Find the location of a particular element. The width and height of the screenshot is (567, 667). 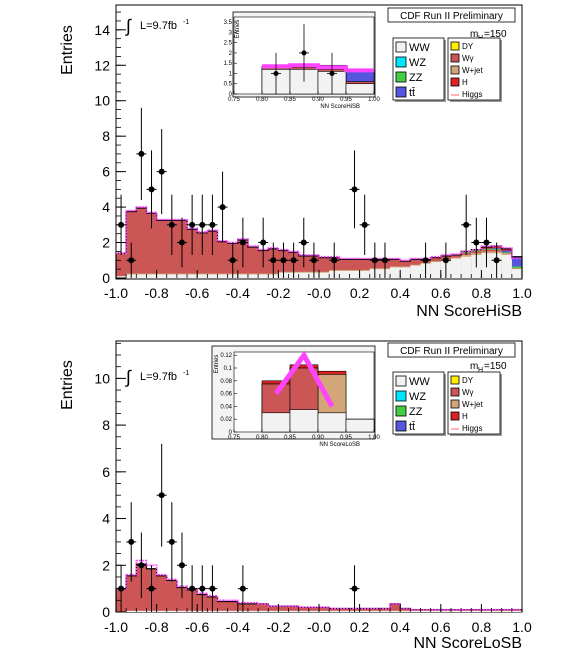

x-tick-label: -0.2 is located at coordinates (278, 627).